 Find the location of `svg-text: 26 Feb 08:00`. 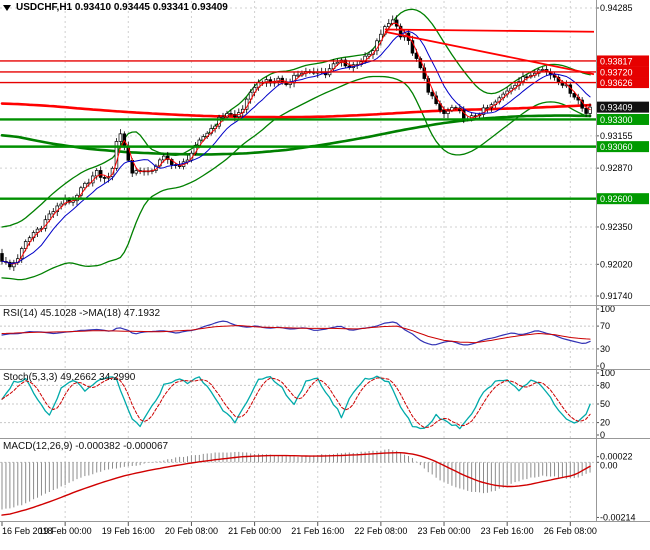

svg-text: 26 Feb 08:00 is located at coordinates (570, 531).